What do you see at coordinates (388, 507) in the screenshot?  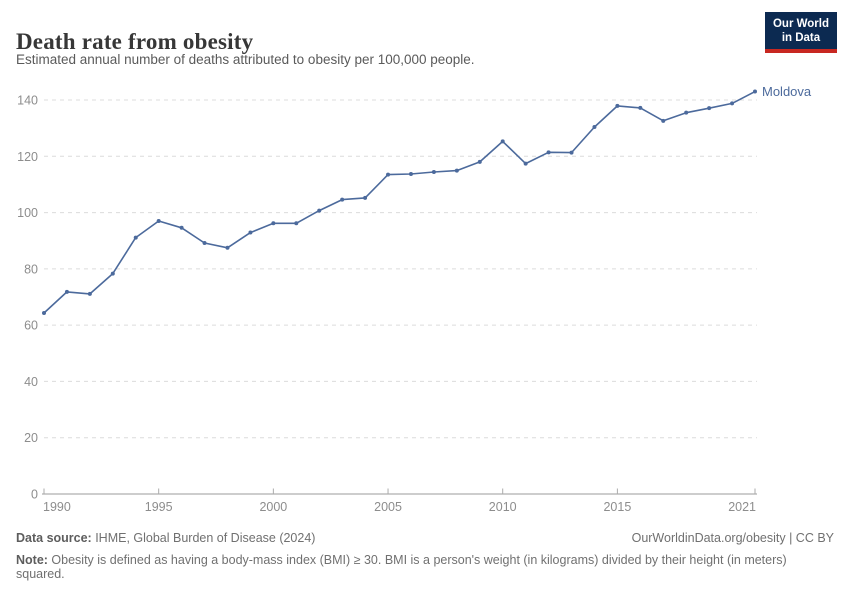 I see `x-axis-label: 2005` at bounding box center [388, 507].